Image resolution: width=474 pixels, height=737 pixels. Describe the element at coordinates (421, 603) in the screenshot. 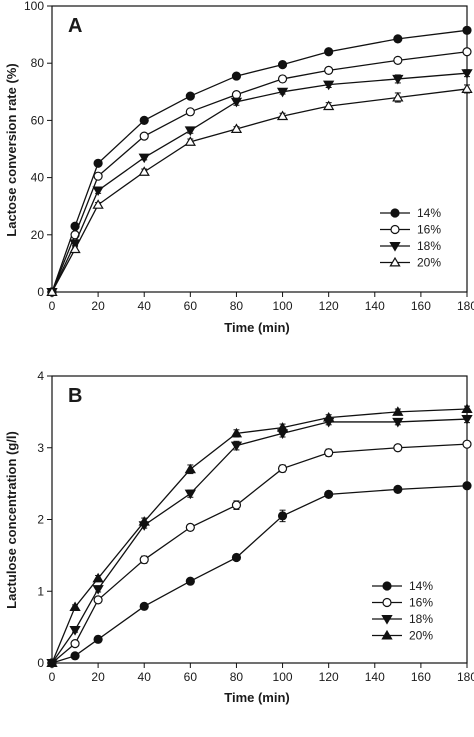

I see `panel-b-legend-label: 16%` at that location.